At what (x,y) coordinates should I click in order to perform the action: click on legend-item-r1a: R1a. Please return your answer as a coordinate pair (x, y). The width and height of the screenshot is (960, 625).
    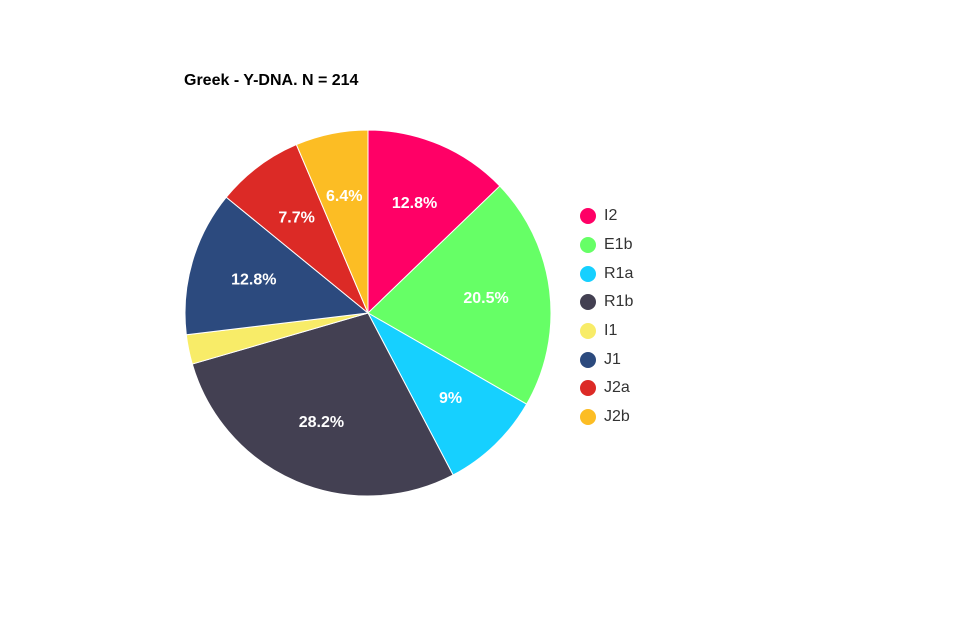
    Looking at the image, I should click on (606, 273).